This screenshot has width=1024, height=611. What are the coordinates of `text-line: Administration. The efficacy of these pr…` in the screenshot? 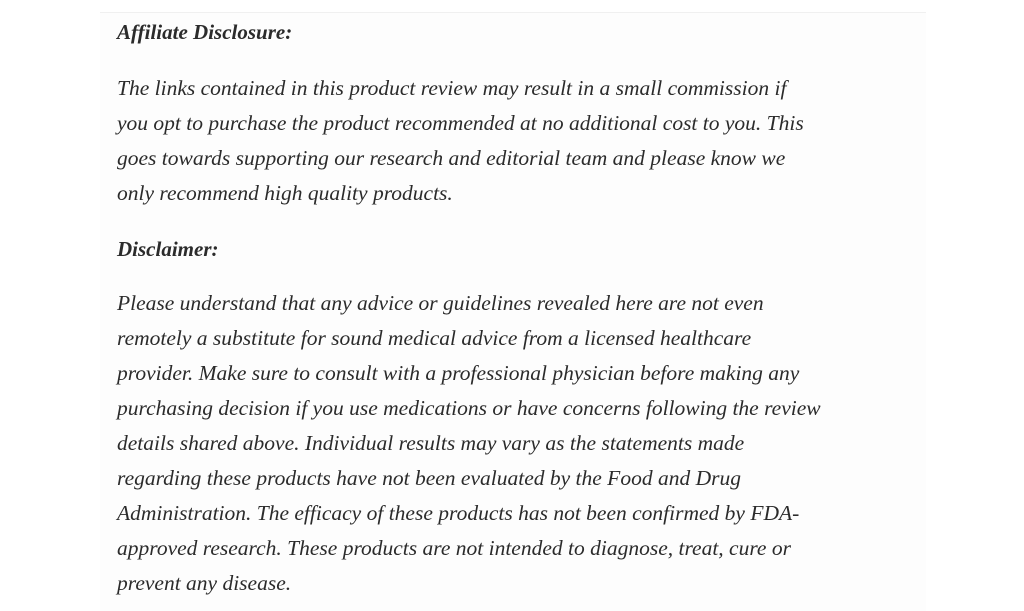 It's located at (458, 513).